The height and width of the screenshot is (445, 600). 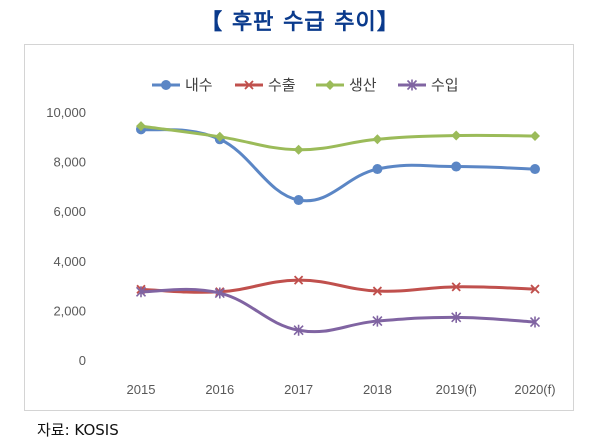 What do you see at coordinates (377, 389) in the screenshot?
I see `x-tick-label: 2018` at bounding box center [377, 389].